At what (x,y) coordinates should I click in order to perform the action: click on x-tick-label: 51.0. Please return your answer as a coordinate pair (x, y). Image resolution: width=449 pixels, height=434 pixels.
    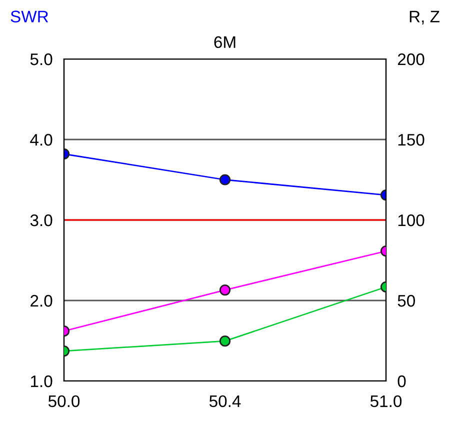
    Looking at the image, I should click on (386, 401).